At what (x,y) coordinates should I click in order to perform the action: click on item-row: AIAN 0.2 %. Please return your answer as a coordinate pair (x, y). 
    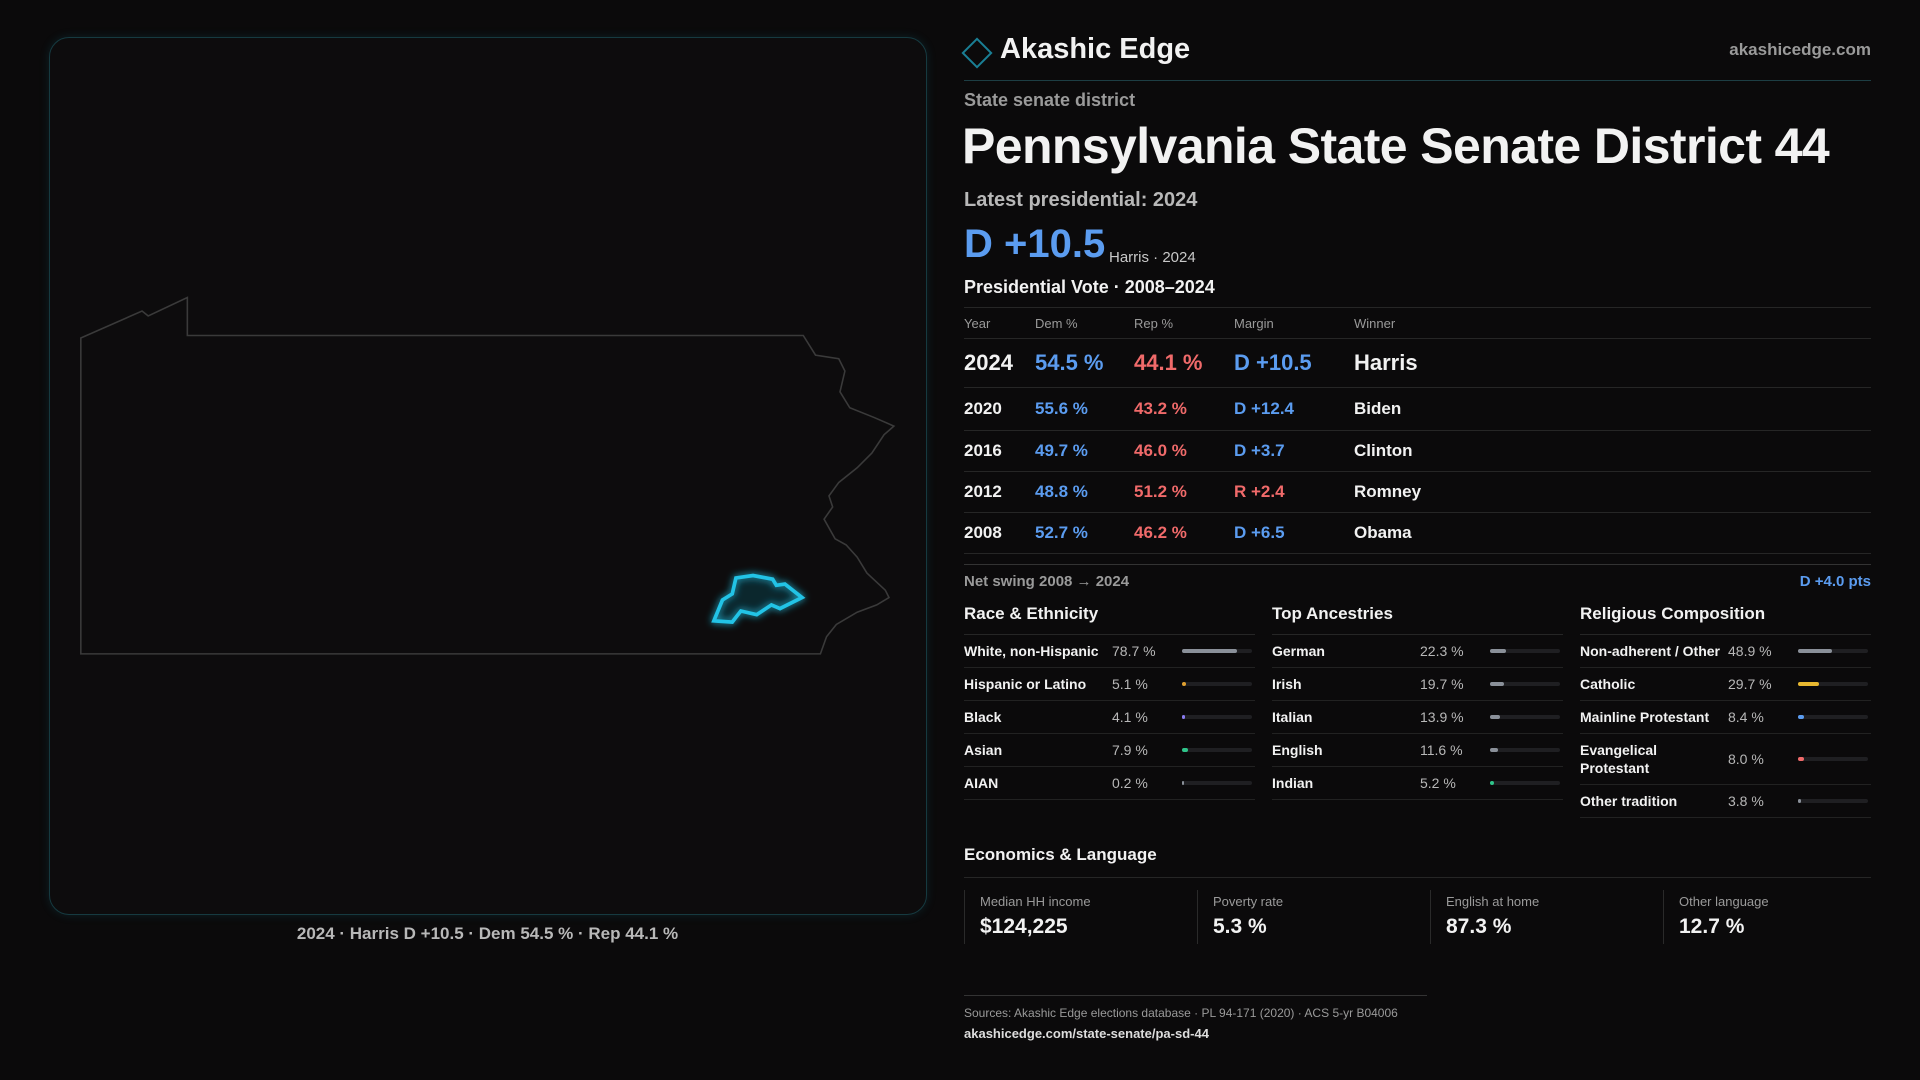
    Looking at the image, I should click on (1109, 783).